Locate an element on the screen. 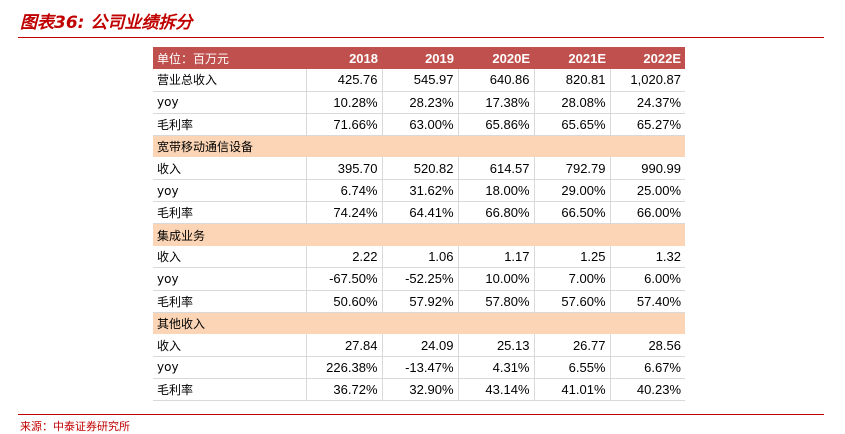 This screenshot has height=434, width=845. table-cell: 65.86% is located at coordinates (495, 124).